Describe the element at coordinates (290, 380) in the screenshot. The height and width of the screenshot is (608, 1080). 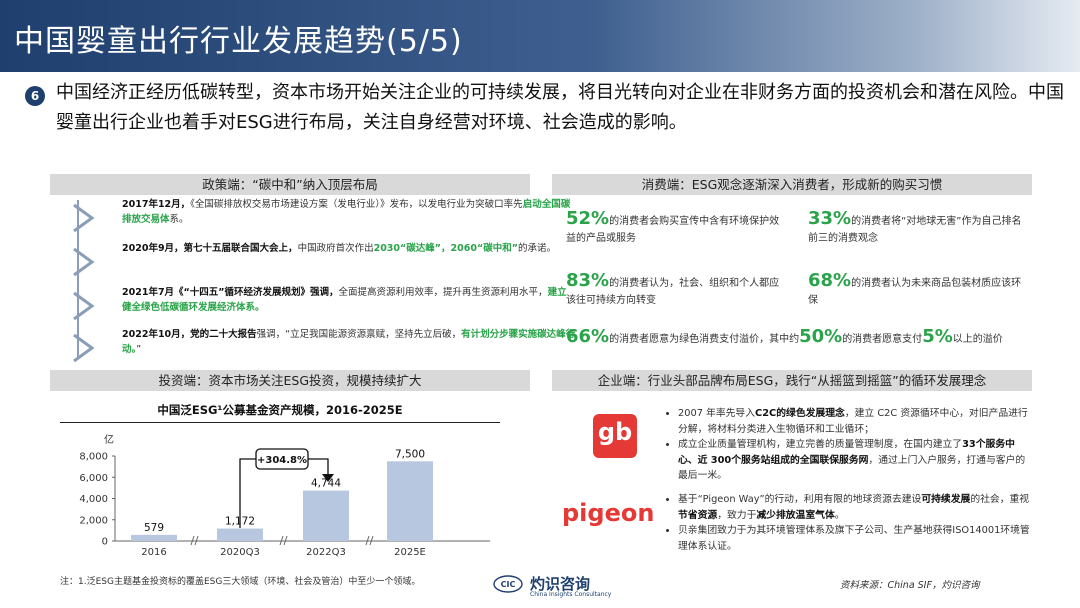
I see `investment-header: 投资端：资本市场关注ESG投资，规模持续扩大` at that location.